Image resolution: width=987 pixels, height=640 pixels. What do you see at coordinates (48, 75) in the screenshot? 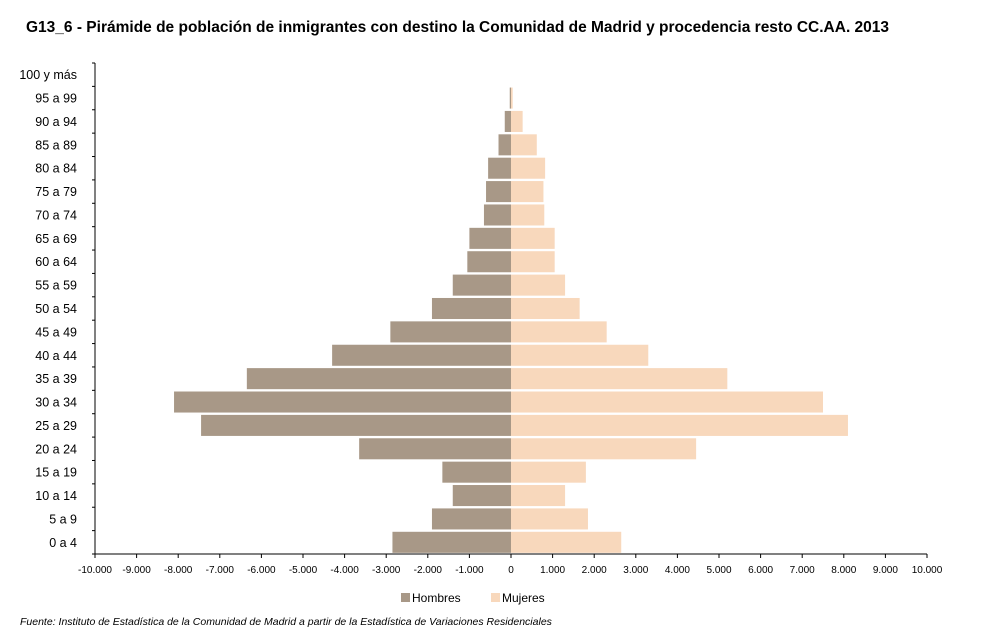
I see `y-tick-label: 100 y más` at bounding box center [48, 75].